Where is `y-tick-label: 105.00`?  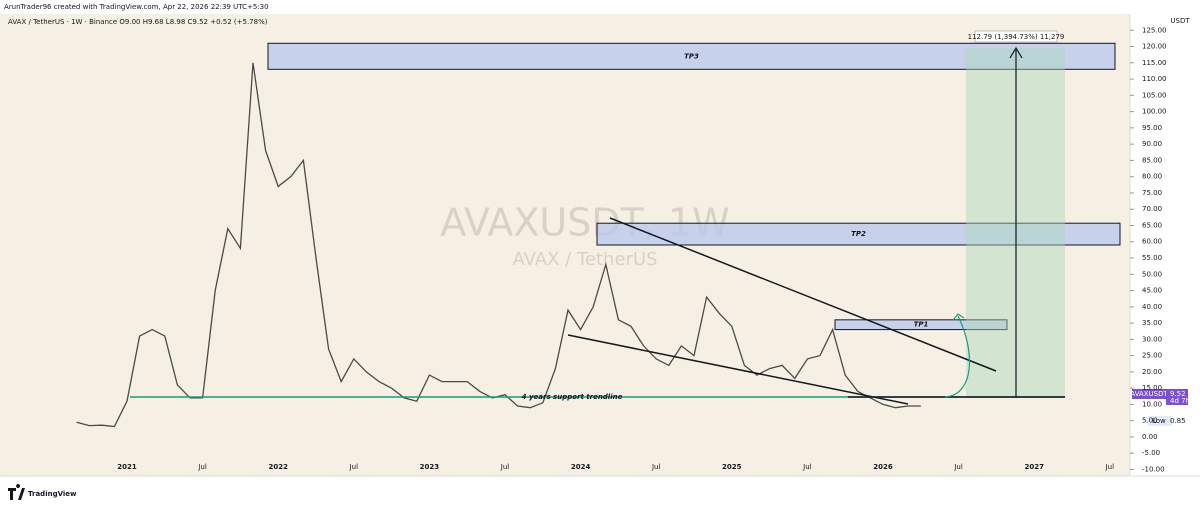 y-tick-label: 105.00 is located at coordinates (1154, 95).